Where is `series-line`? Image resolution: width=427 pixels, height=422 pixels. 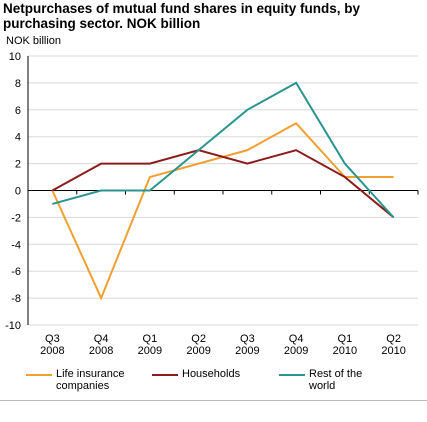
series-line is located at coordinates (223, 184).